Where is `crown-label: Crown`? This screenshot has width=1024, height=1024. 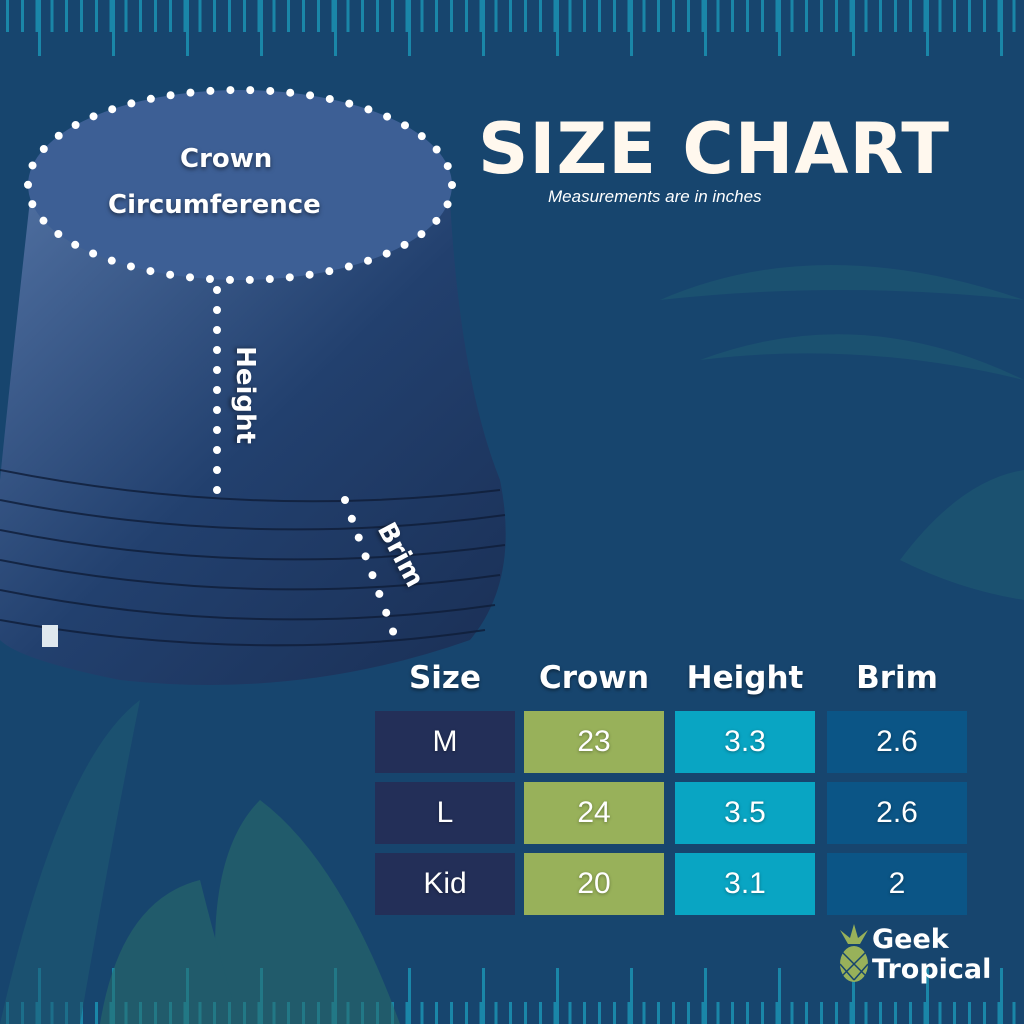
crown-label: Crown is located at coordinates (226, 159).